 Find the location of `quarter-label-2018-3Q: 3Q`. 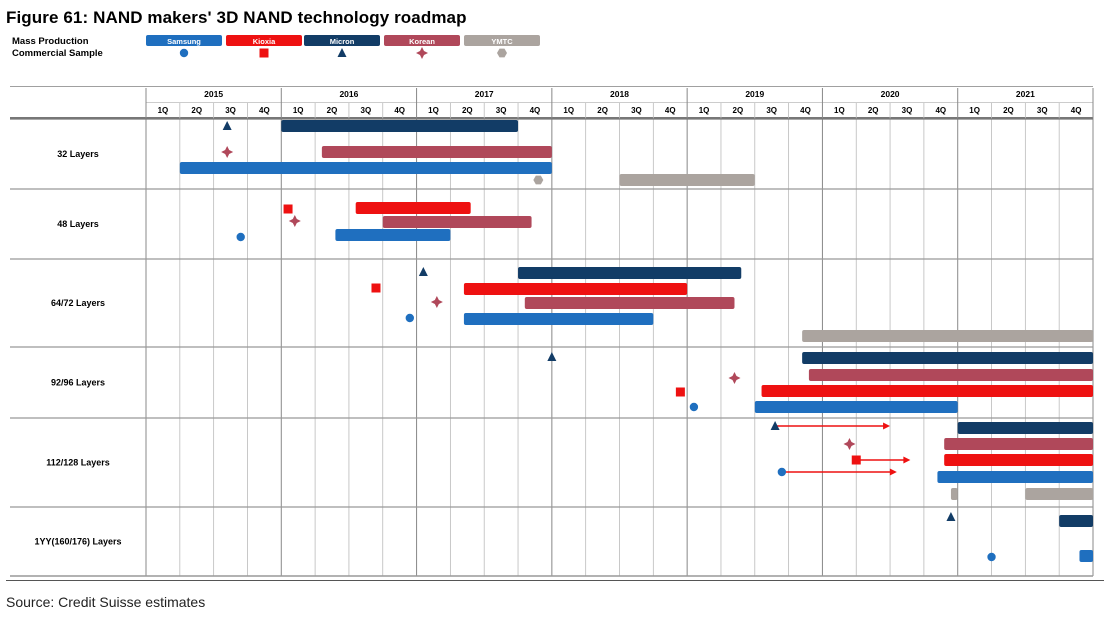

quarter-label-2018-3Q: 3Q is located at coordinates (636, 110).